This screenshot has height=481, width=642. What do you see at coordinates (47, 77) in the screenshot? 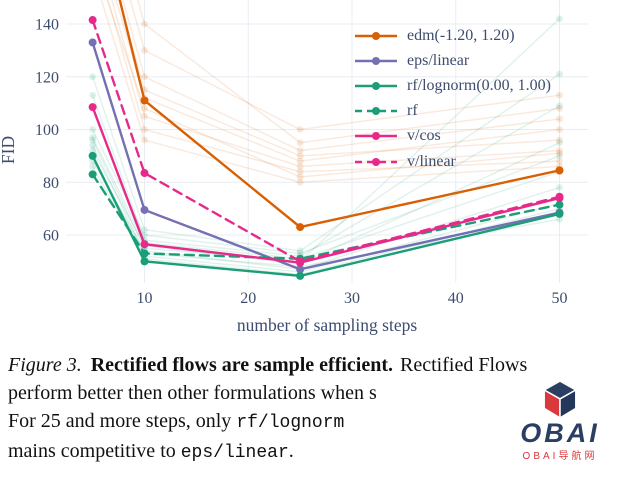
I see `y-tick-label: 120` at bounding box center [47, 77].